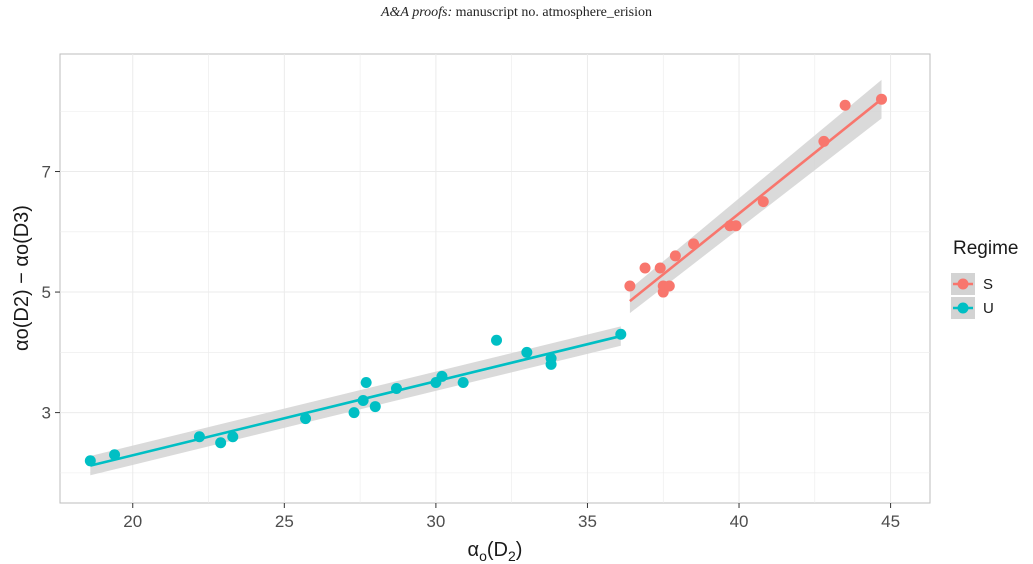 The height and width of the screenshot is (564, 1033). Describe the element at coordinates (416, 12) in the screenshot. I see `header-journal: A&A proofs:` at that location.